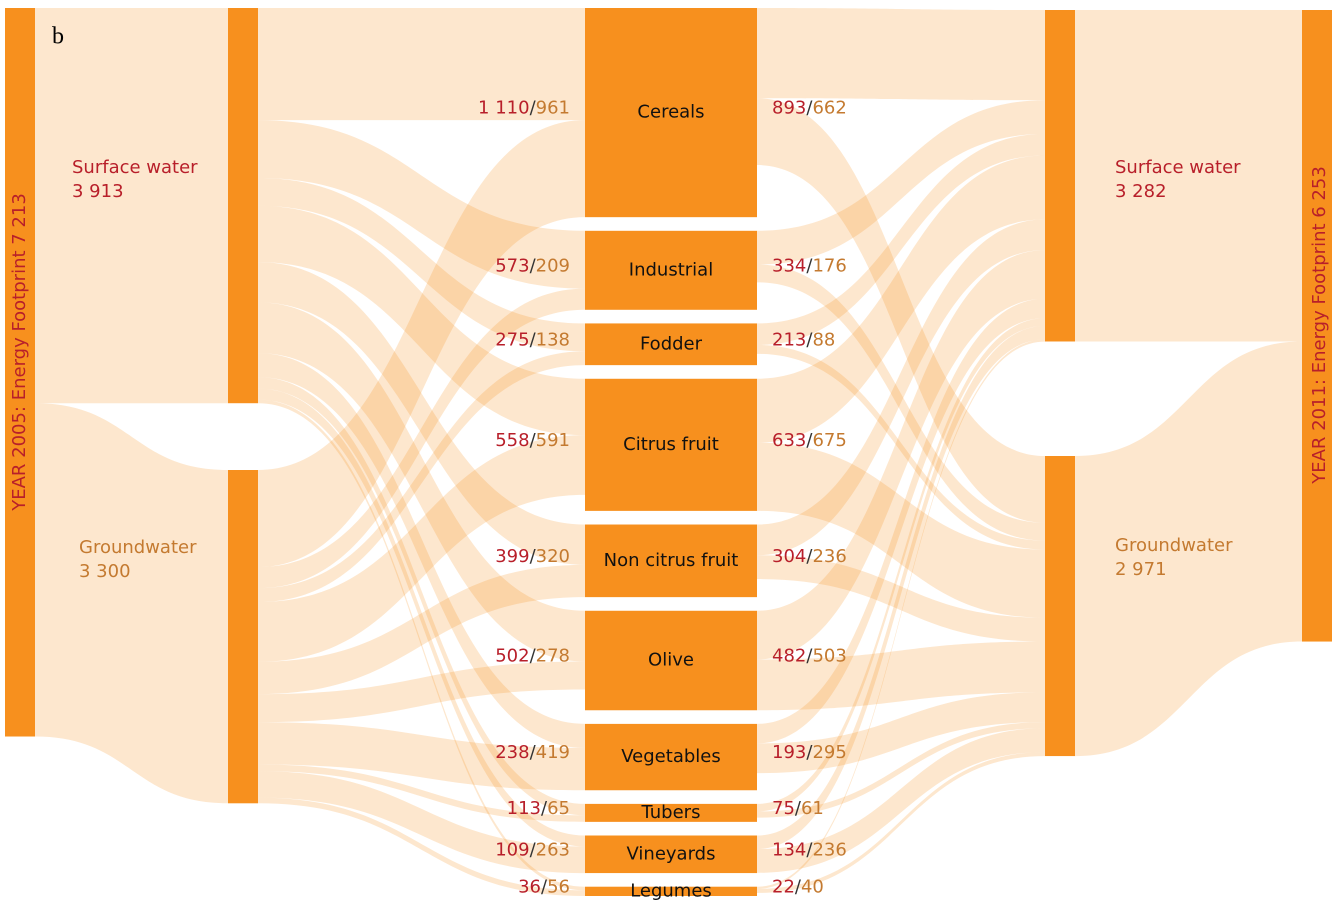 Image resolution: width=1341 pixels, height=905 pixels. What do you see at coordinates (789, 849) in the screenshot?
I see `value-label: 134` at bounding box center [789, 849].